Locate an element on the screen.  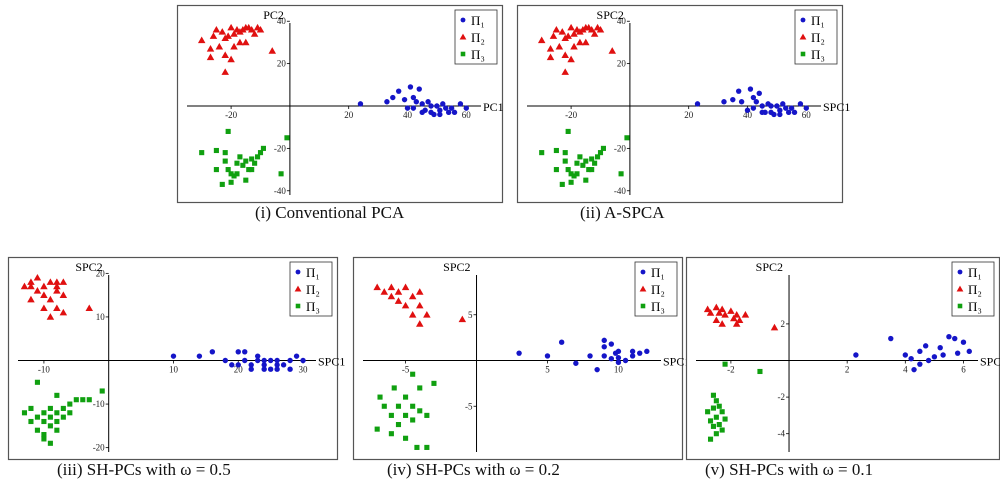
caption-ii: (ii) A-SPCA is located at coordinates (622, 212).